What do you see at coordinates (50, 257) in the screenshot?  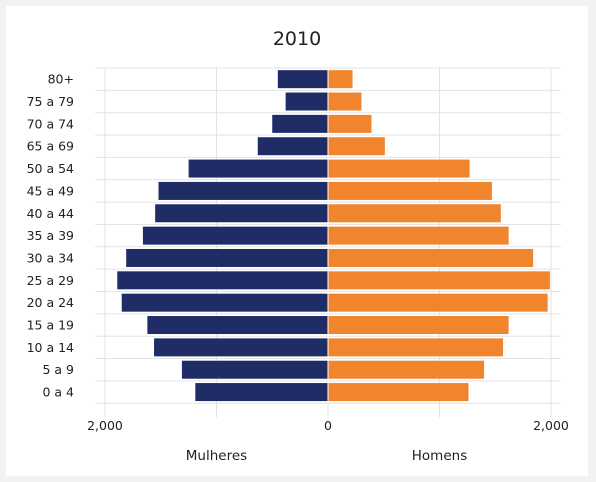 I see `age-group-label: 30 a 34` at bounding box center [50, 257].